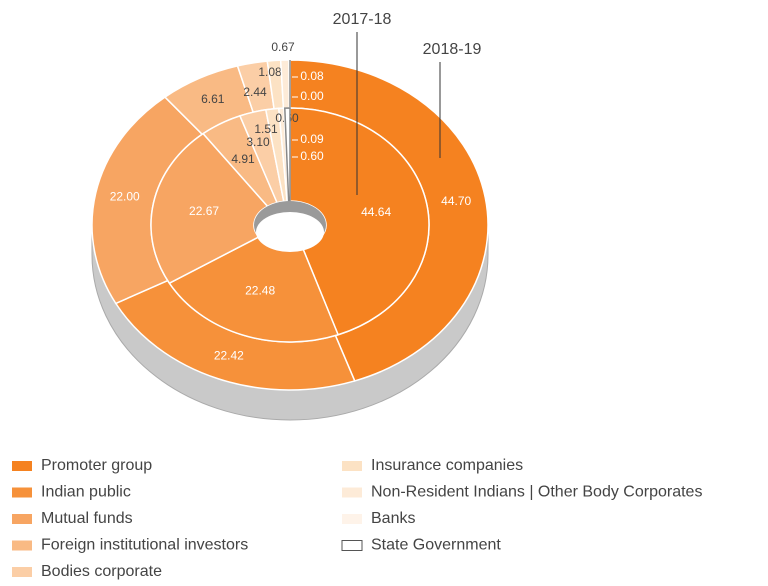 The height and width of the screenshot is (586, 768). I want to click on data-label: 44.64, so click(376, 212).